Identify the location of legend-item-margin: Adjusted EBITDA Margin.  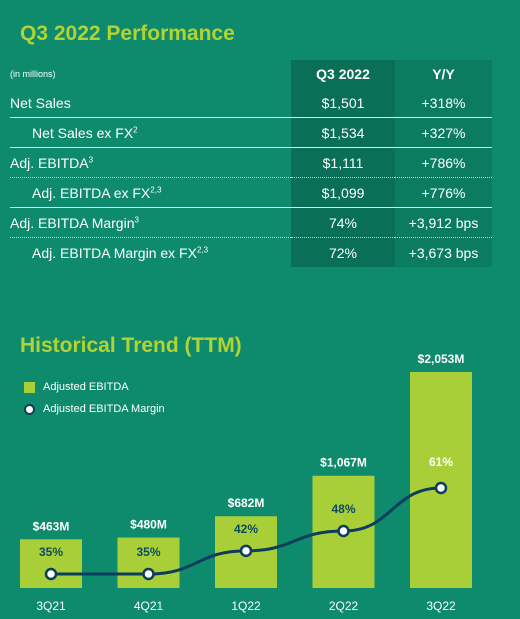
(94, 409).